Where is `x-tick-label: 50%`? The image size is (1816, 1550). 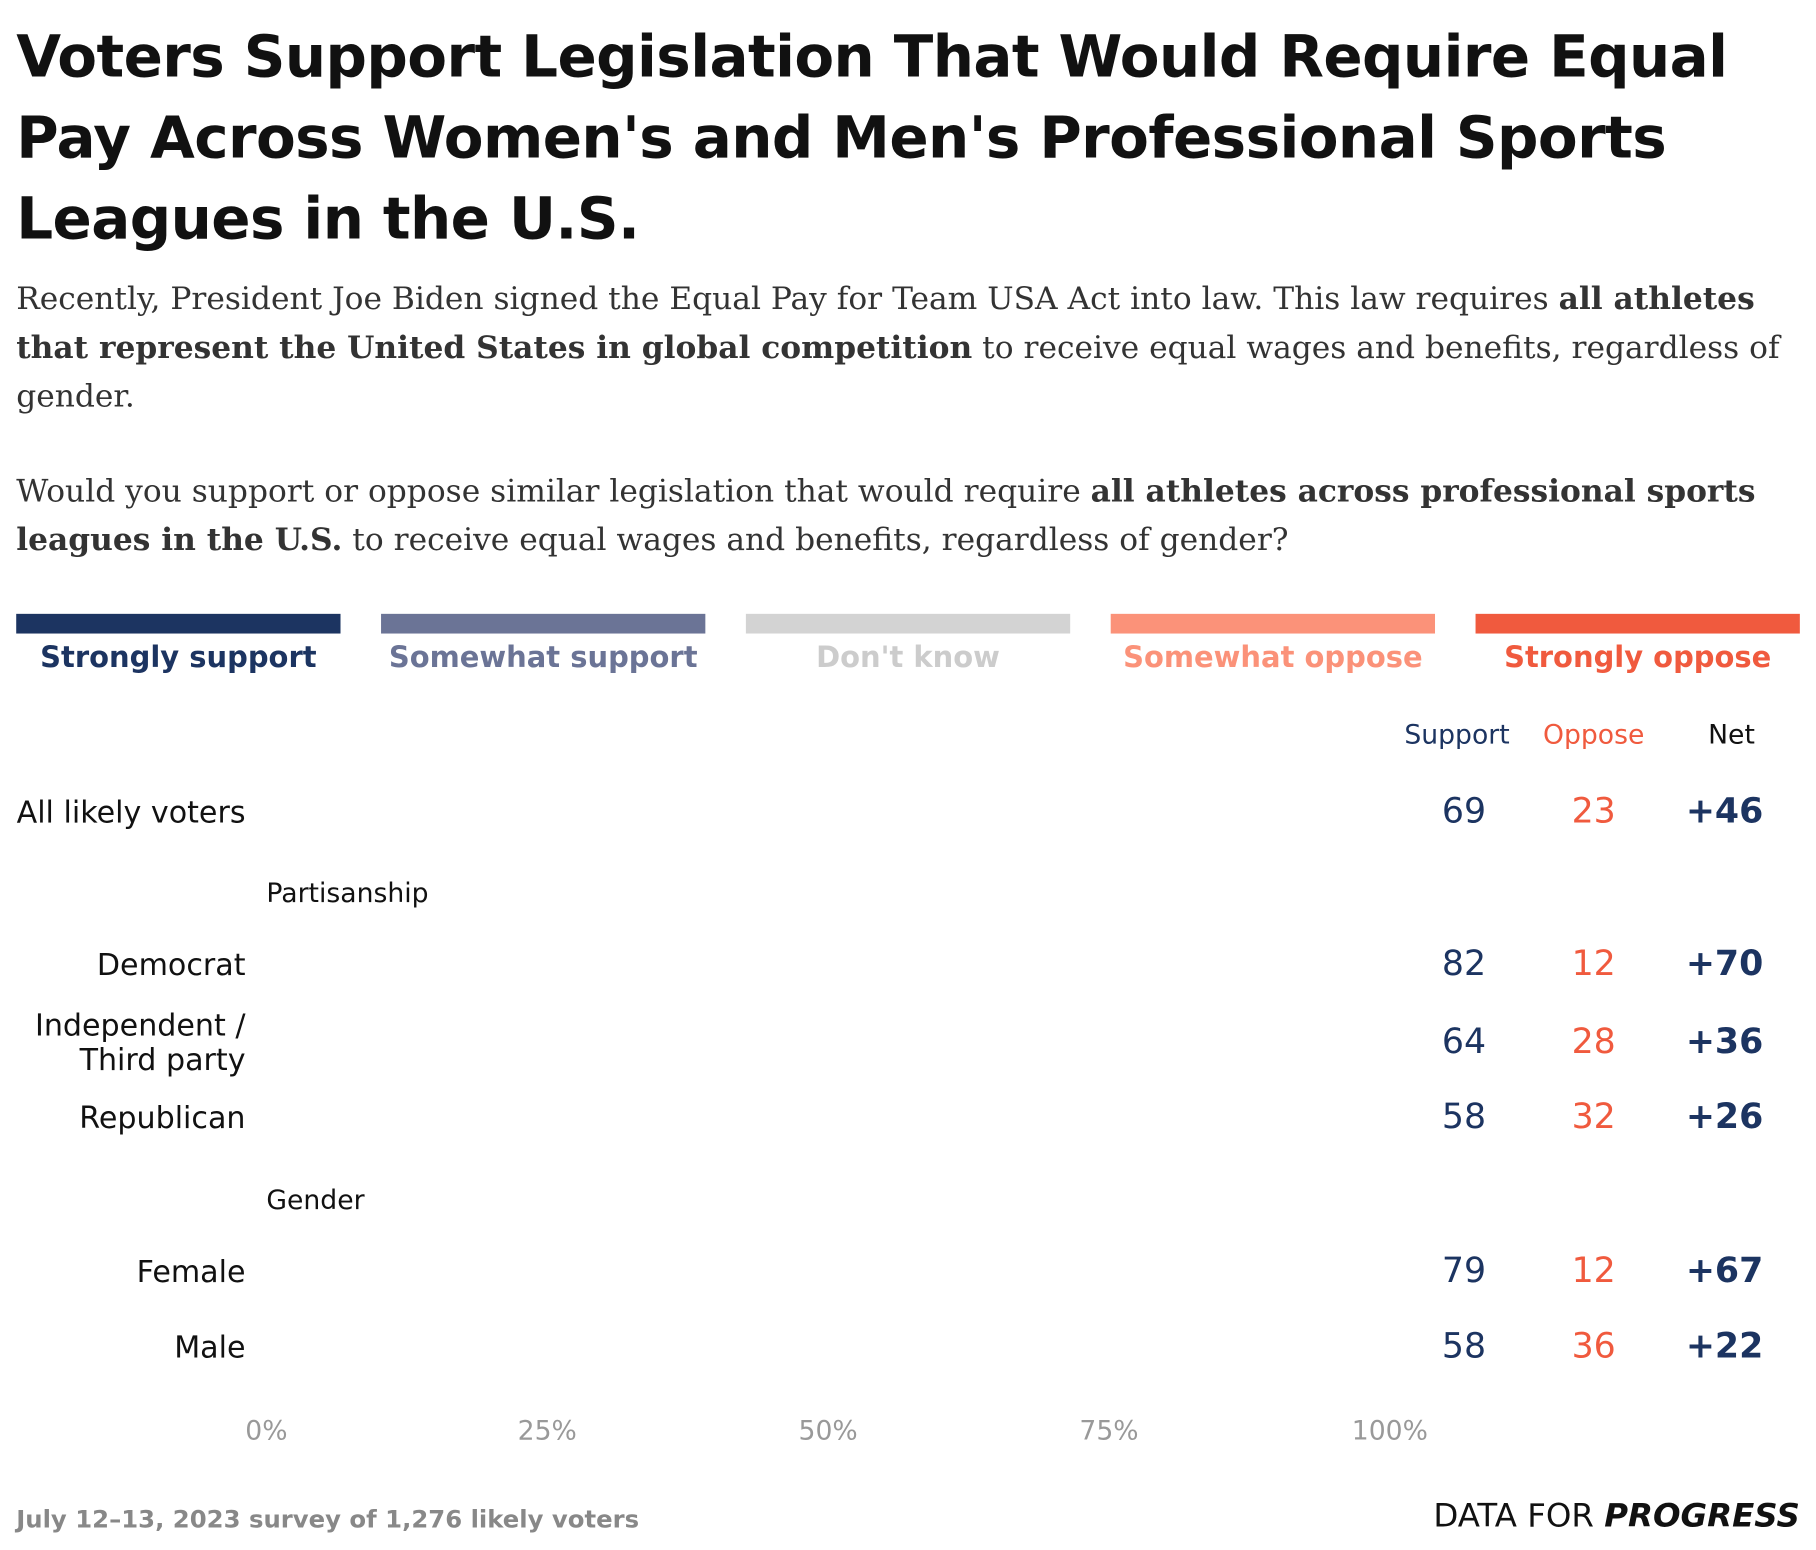 x-tick-label: 50% is located at coordinates (828, 1431).